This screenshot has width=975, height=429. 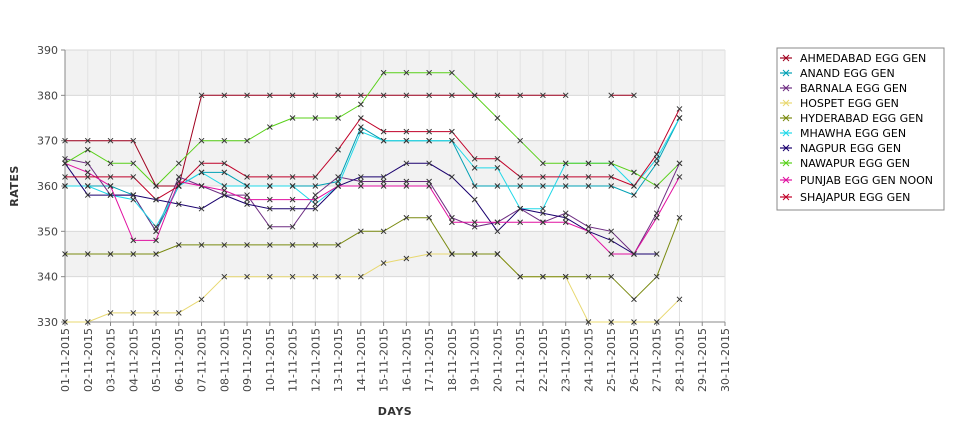 What do you see at coordinates (679, 360) in the screenshot?
I see `x-tick-label: 28-11-2015` at bounding box center [679, 360].